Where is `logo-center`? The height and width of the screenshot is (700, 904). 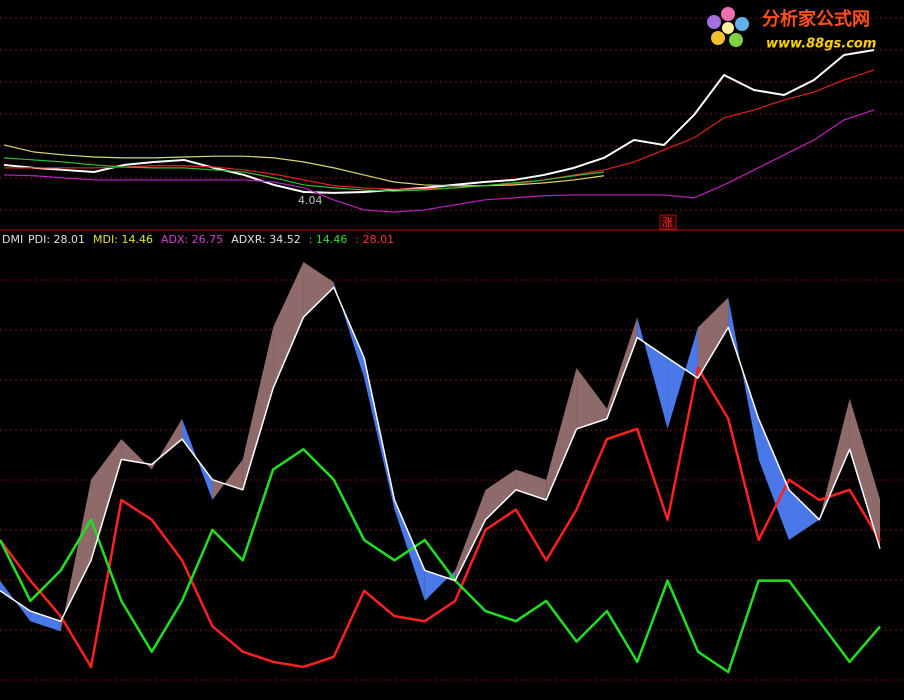
logo-center is located at coordinates (728, 28).